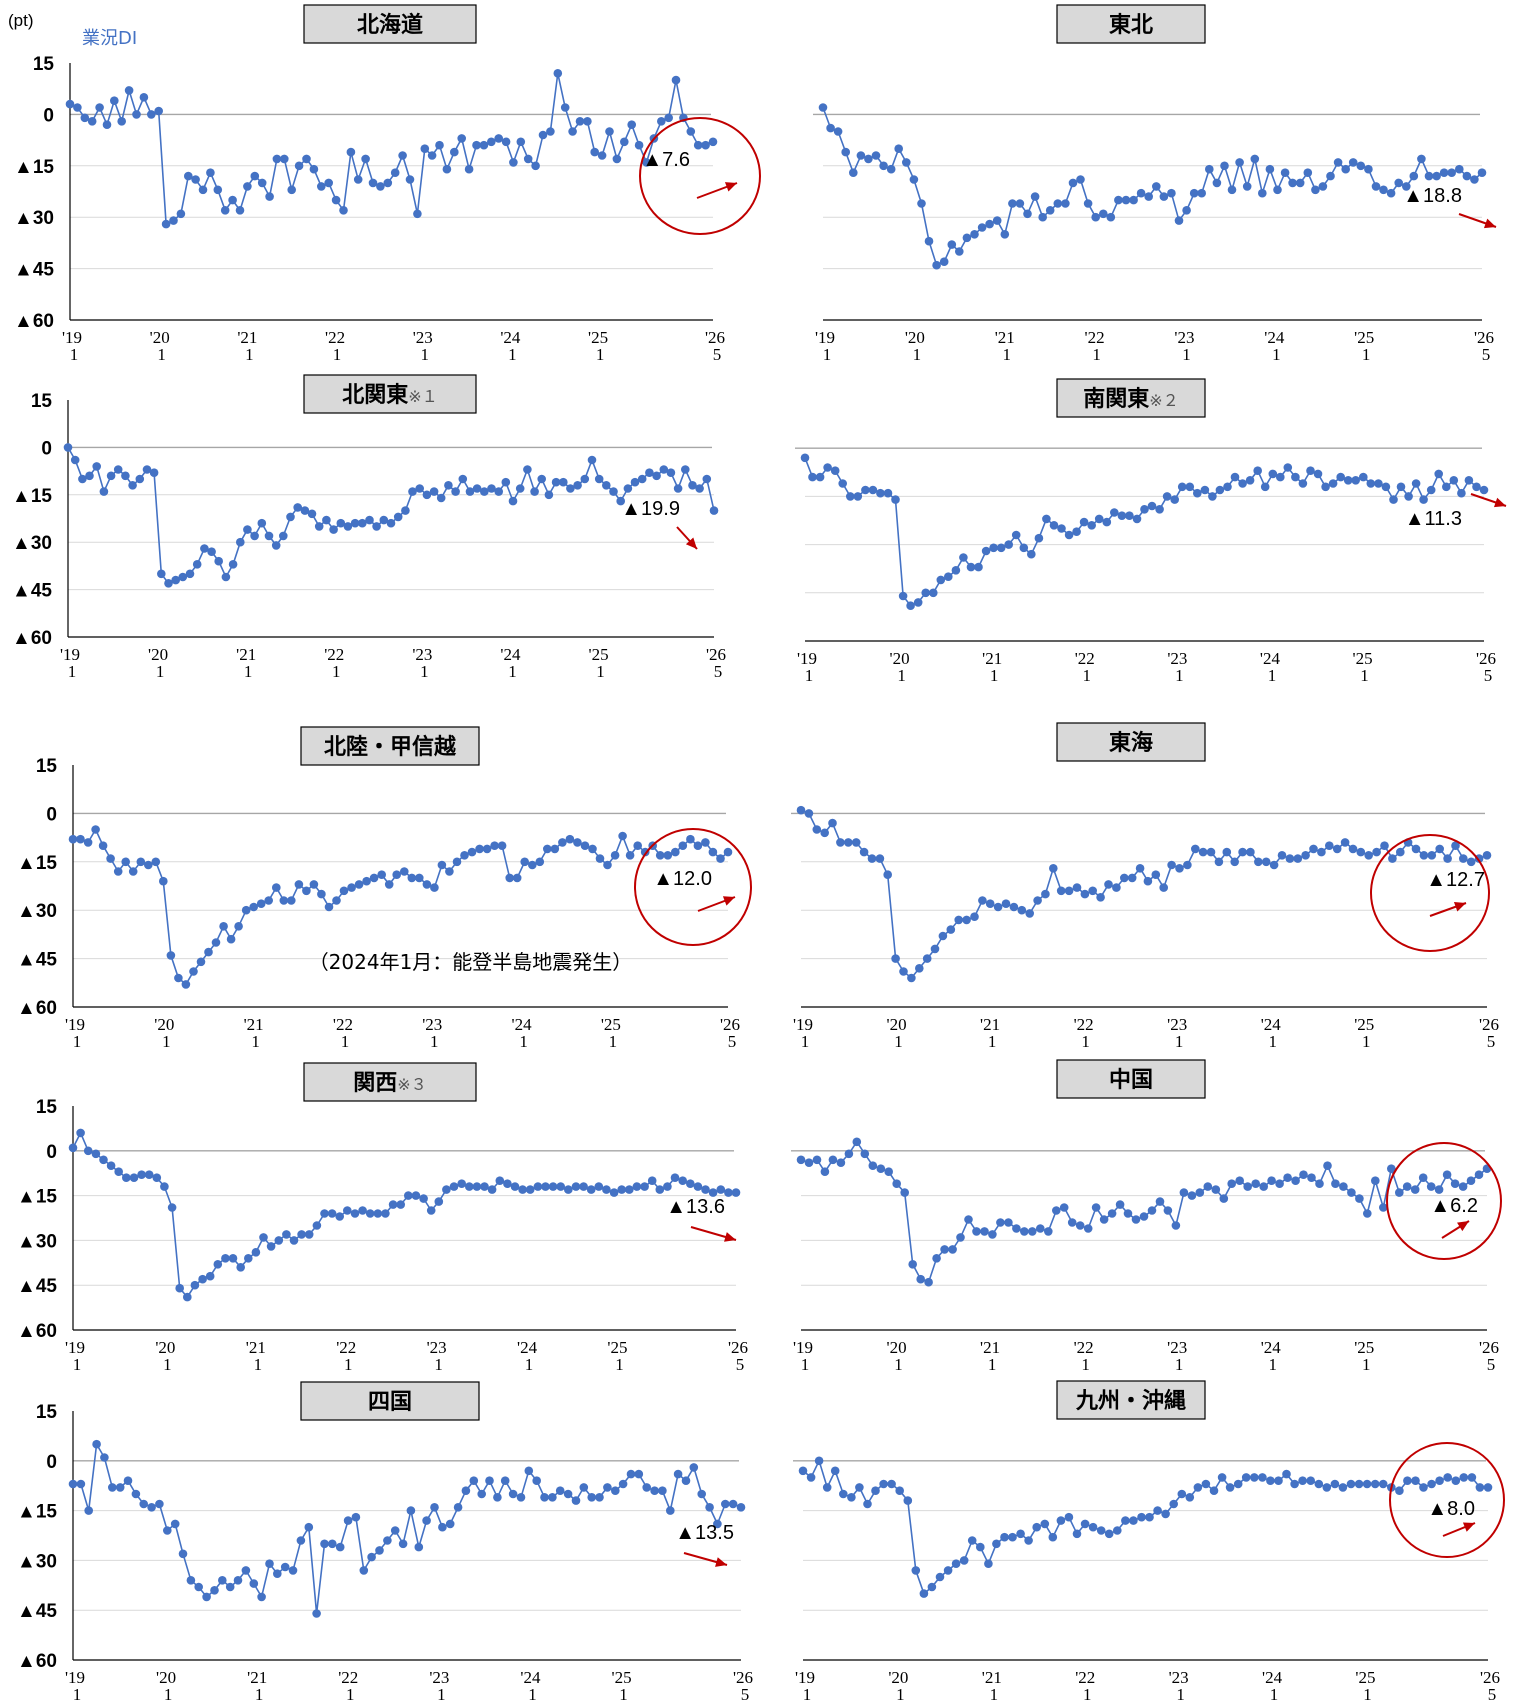  Describe the element at coordinates (51, 814) in the screenshot. I see `y-tick-label: 0` at that location.